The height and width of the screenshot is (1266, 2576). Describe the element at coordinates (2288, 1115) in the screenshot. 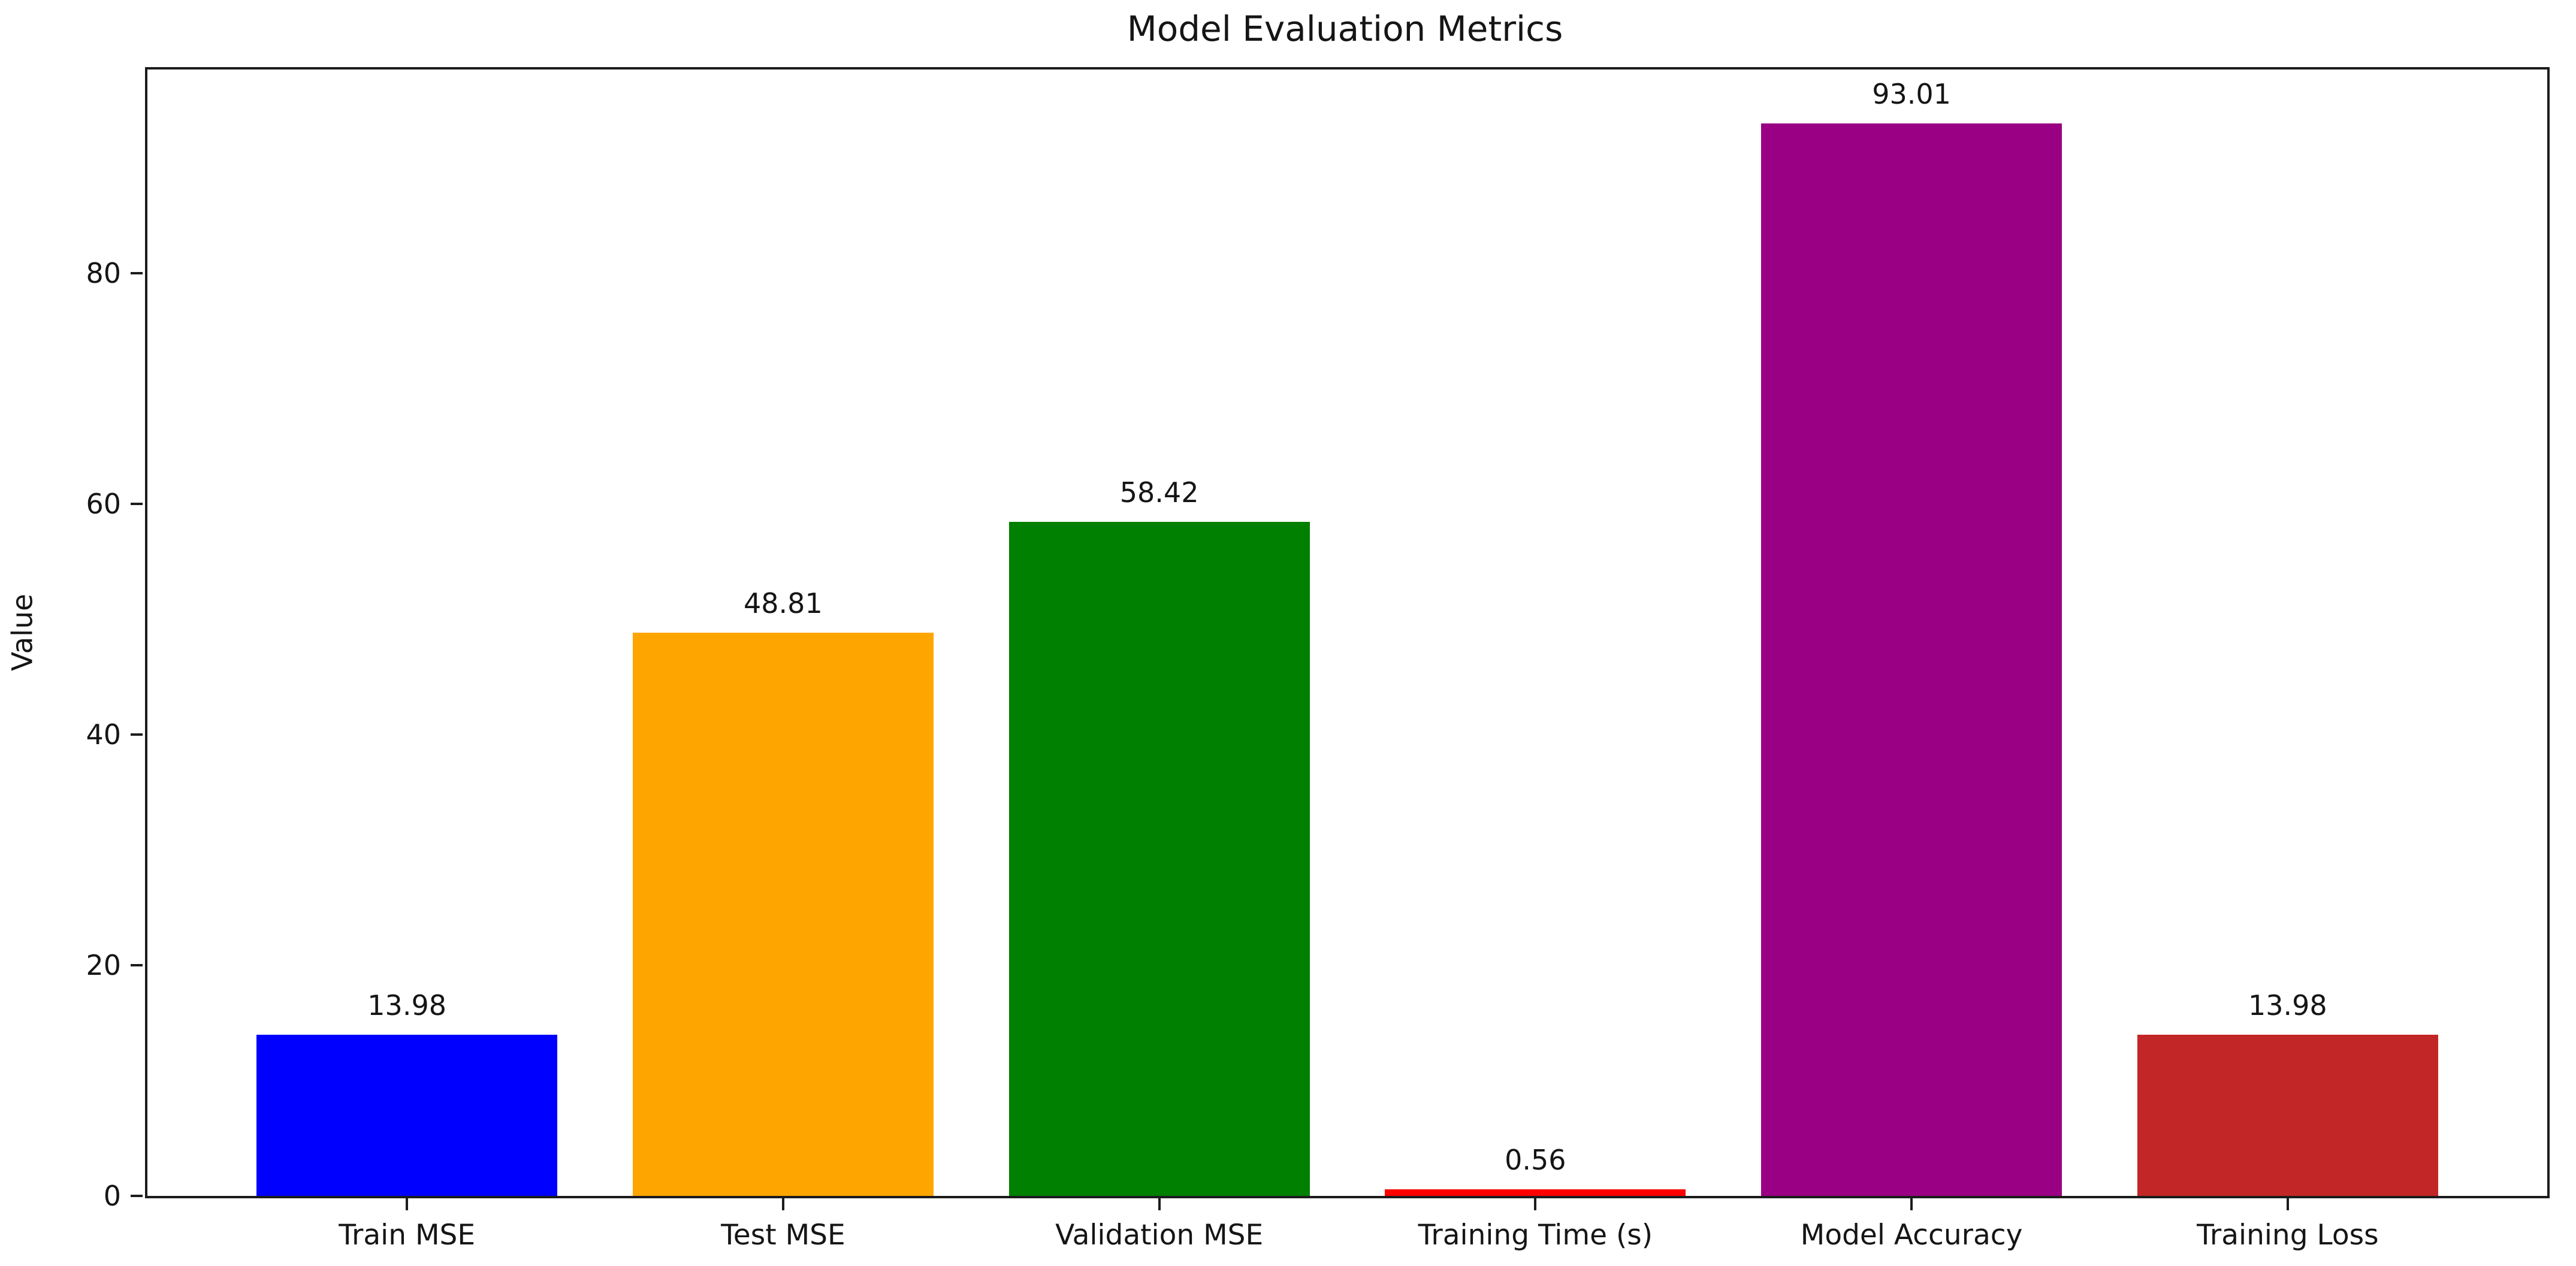

I see `bar-training-loss` at that location.